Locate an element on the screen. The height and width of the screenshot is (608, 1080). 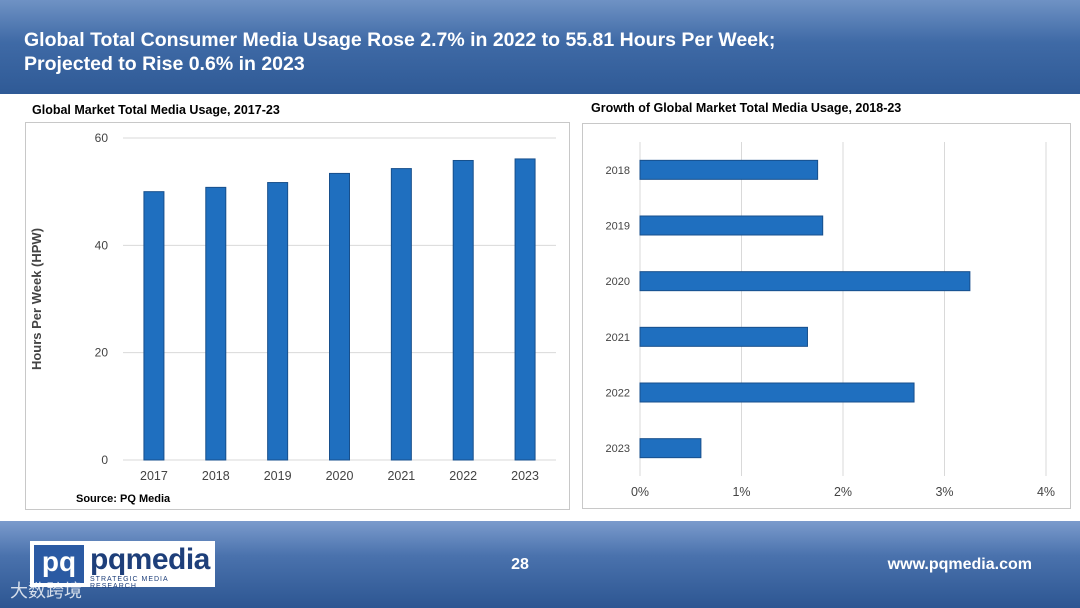
hbar-2019 is located at coordinates (731, 225).